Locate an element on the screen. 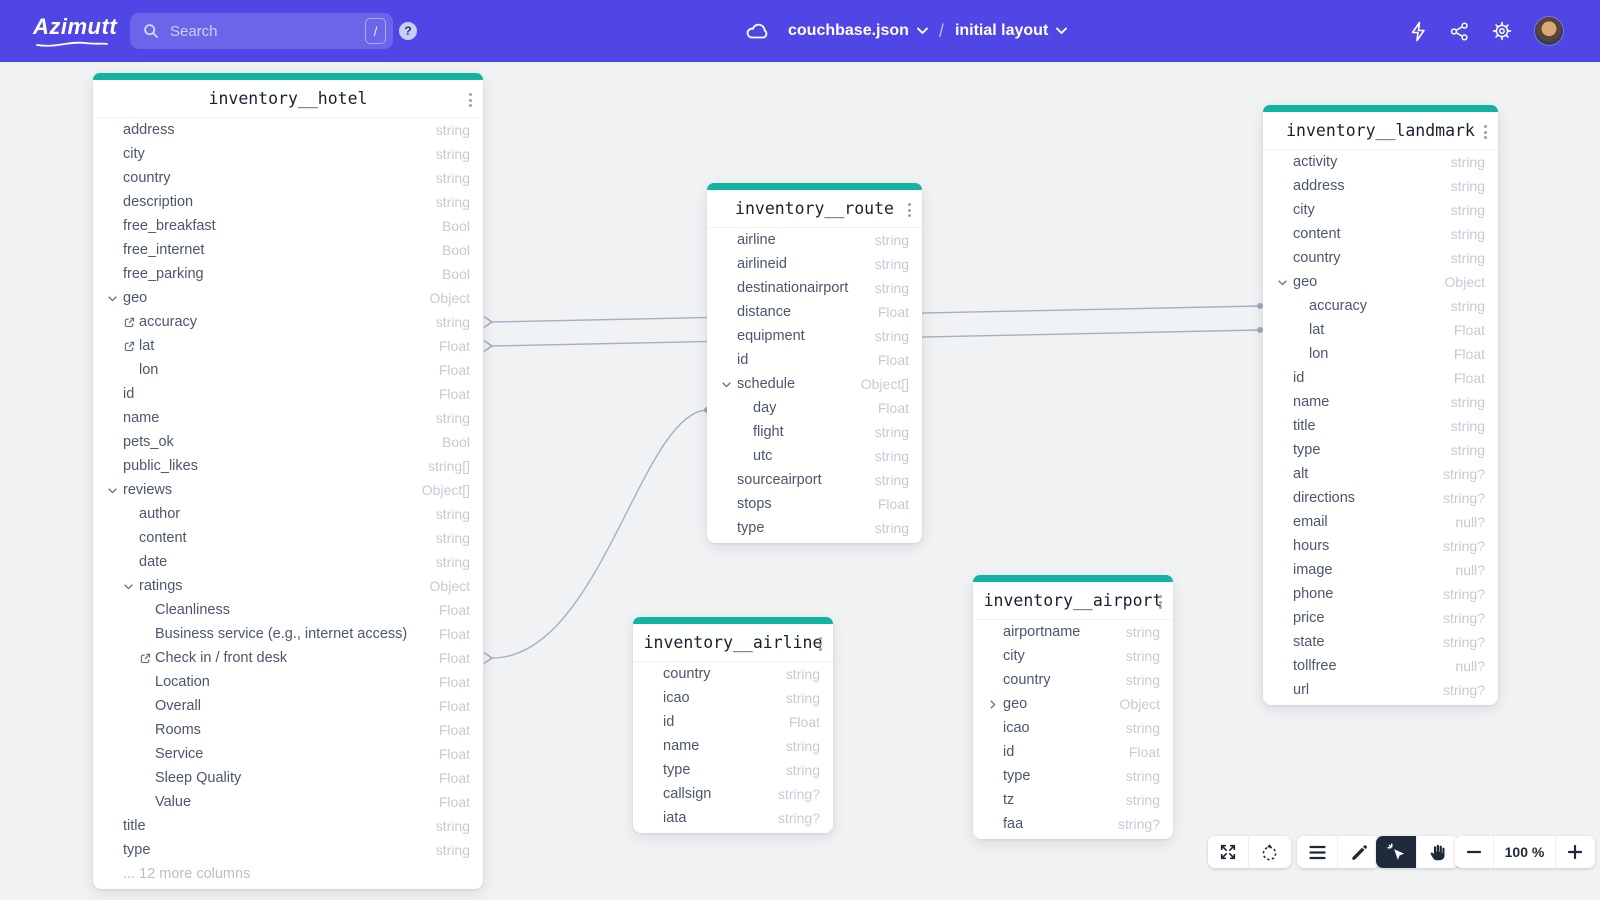 The width and height of the screenshot is (1600, 900). fit-to-screen-button is located at coordinates (1269, 852).